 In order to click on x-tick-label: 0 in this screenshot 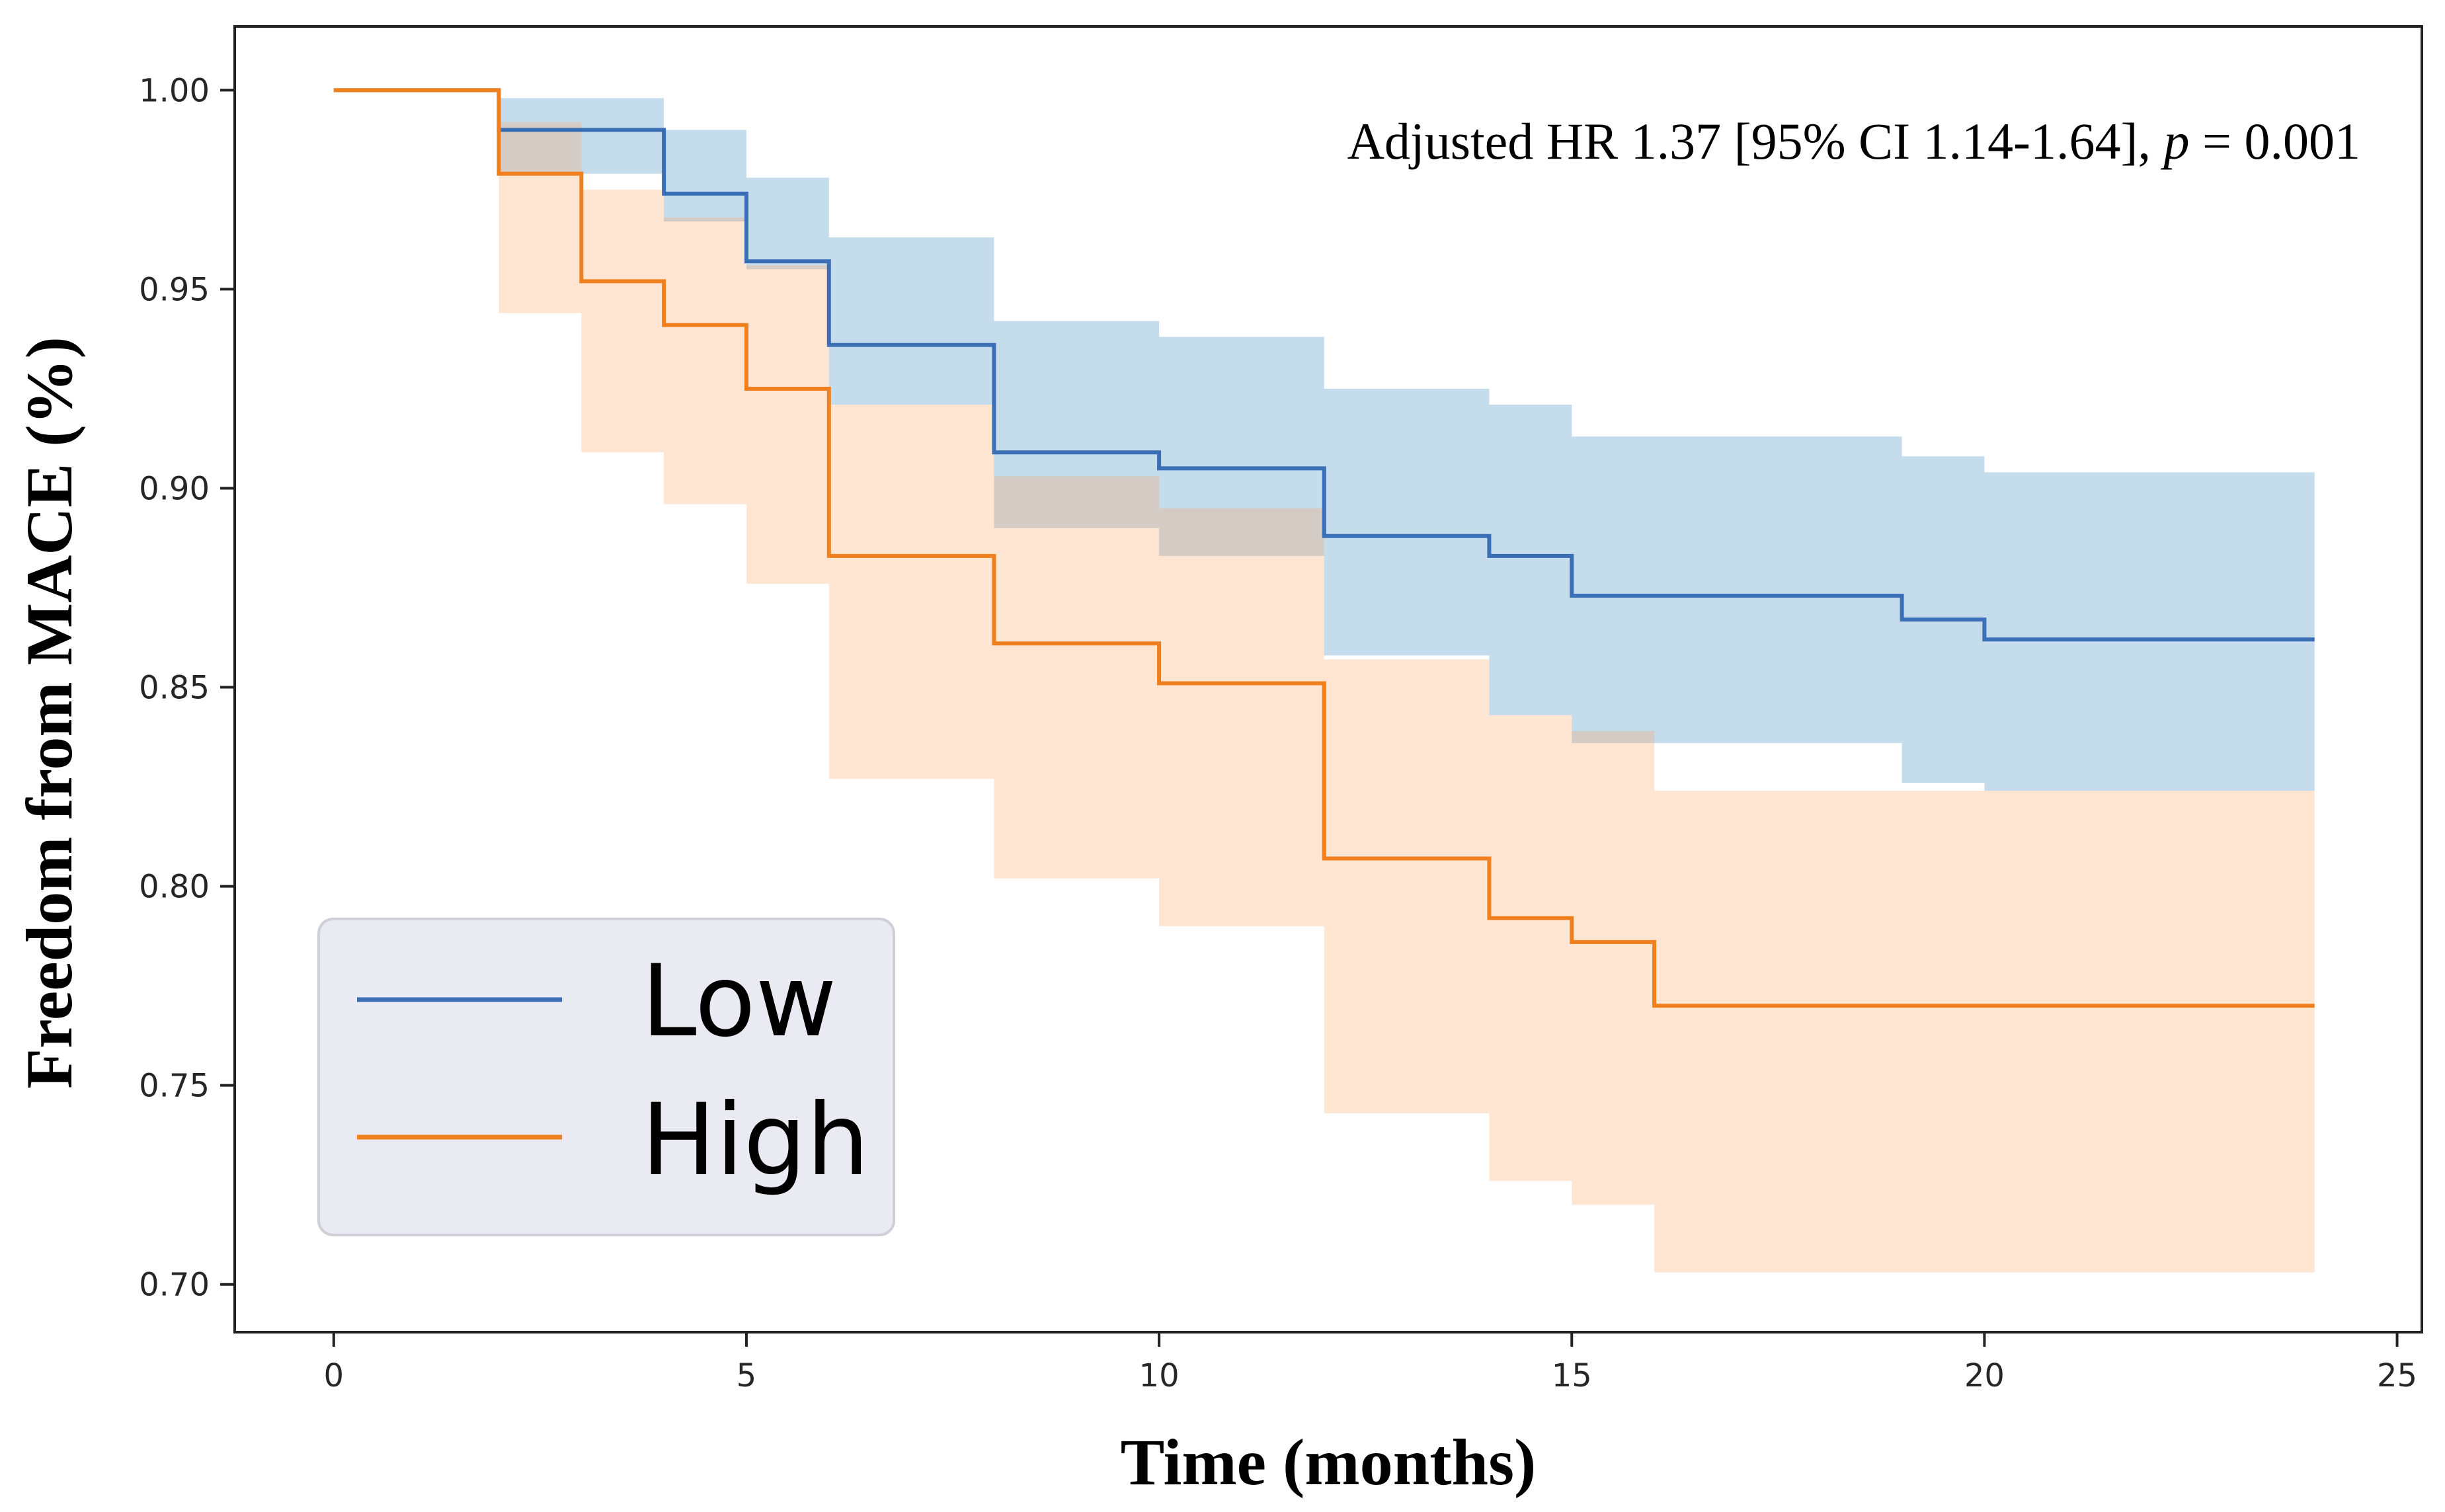, I will do `click(334, 1375)`.